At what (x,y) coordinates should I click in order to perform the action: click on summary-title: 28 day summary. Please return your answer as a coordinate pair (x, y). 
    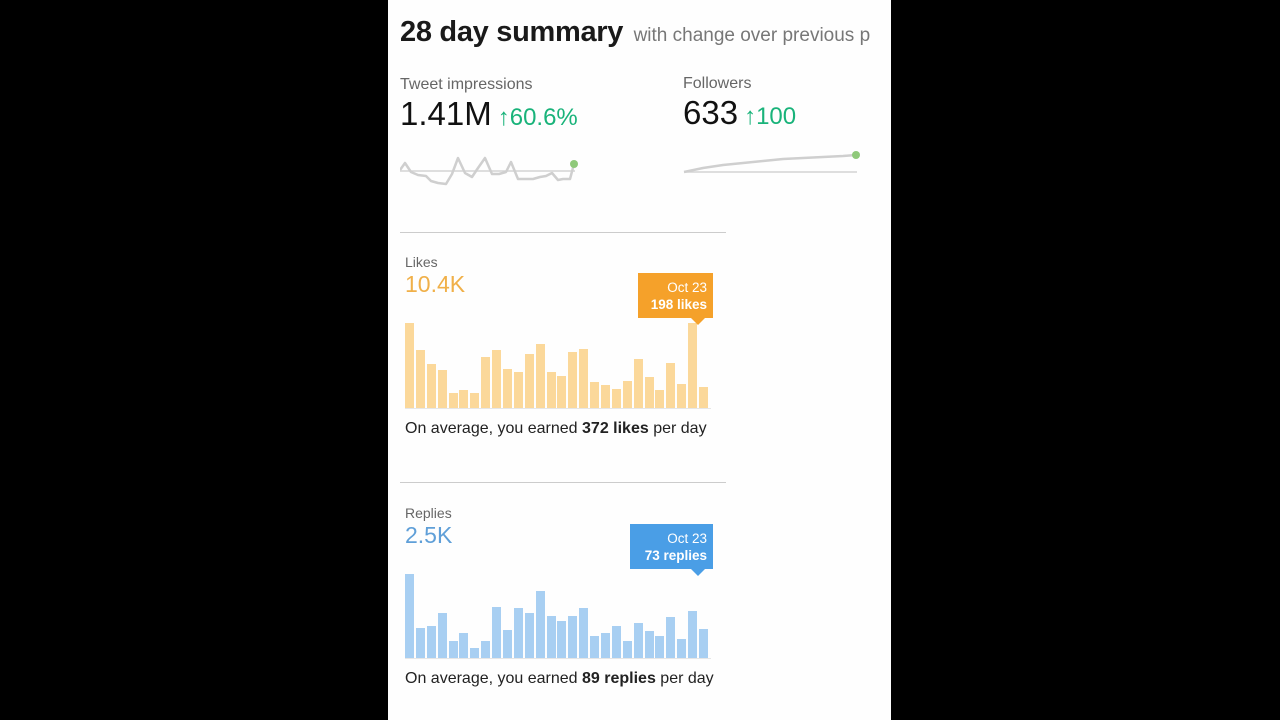
    Looking at the image, I should click on (512, 32).